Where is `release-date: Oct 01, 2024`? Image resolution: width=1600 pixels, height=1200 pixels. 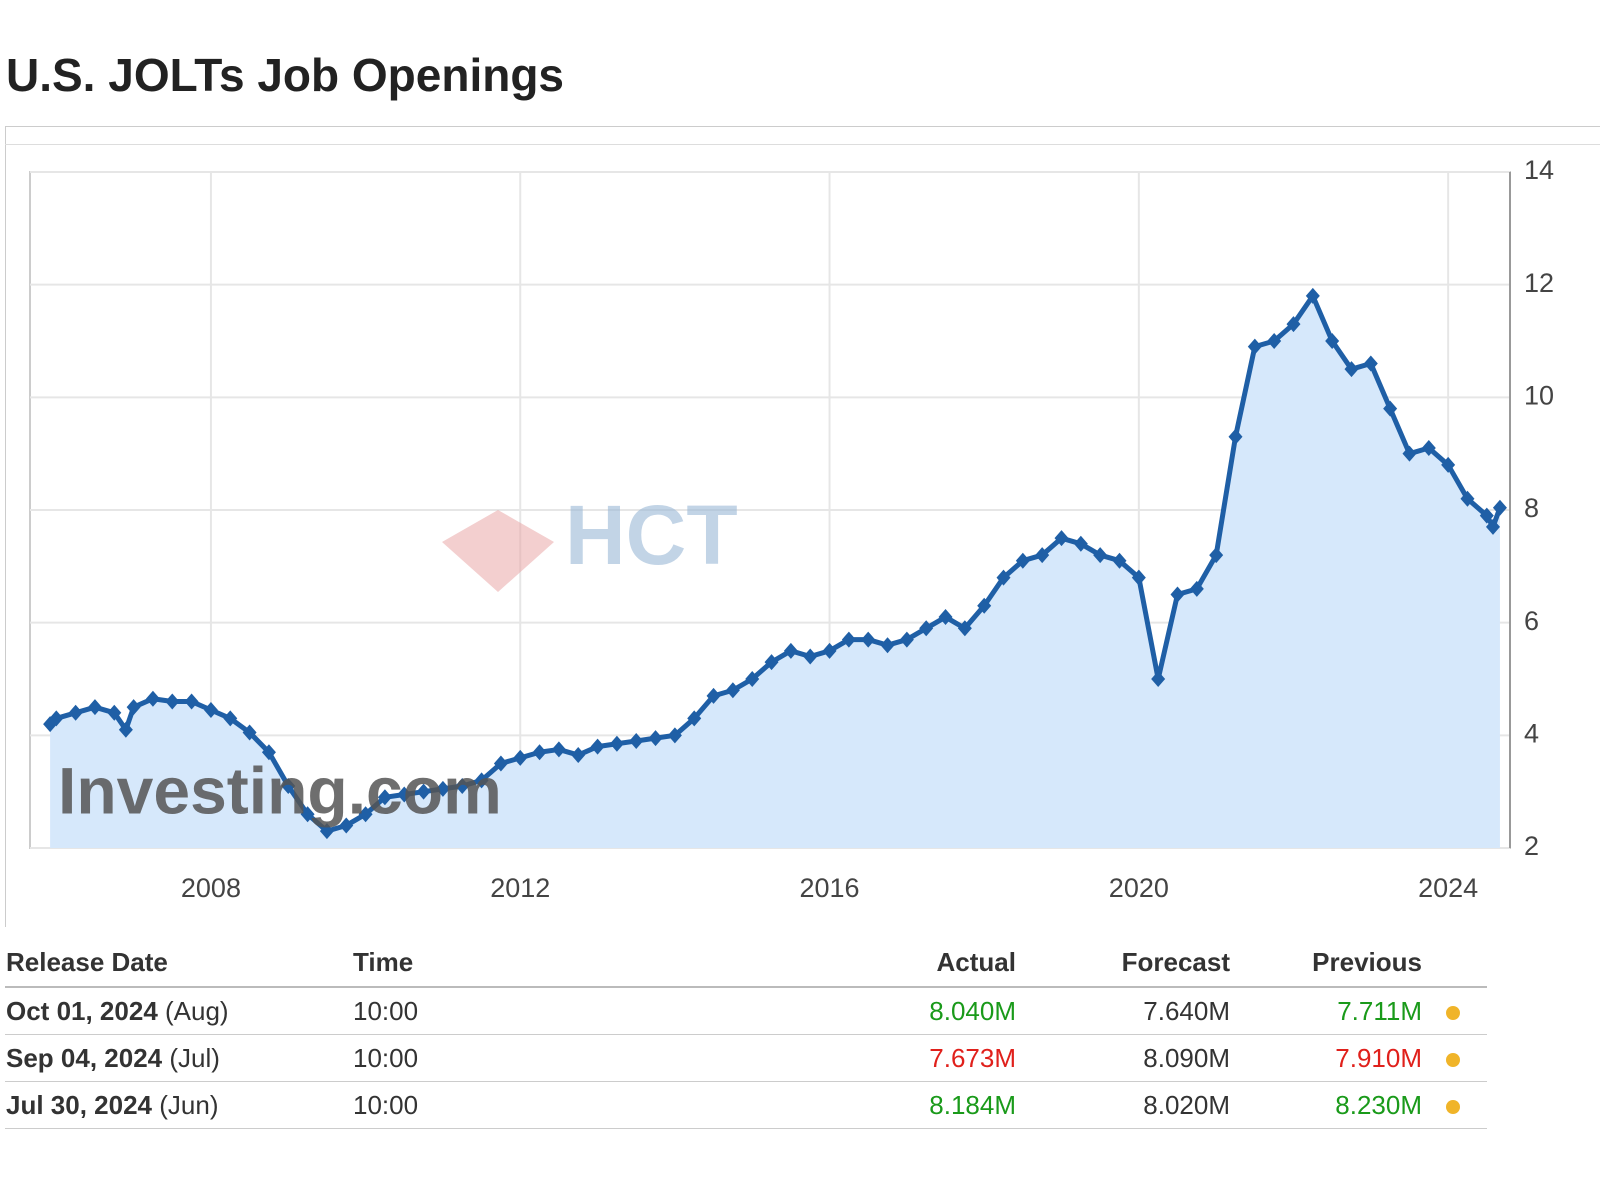 release-date: Oct 01, 2024 is located at coordinates (82, 1010).